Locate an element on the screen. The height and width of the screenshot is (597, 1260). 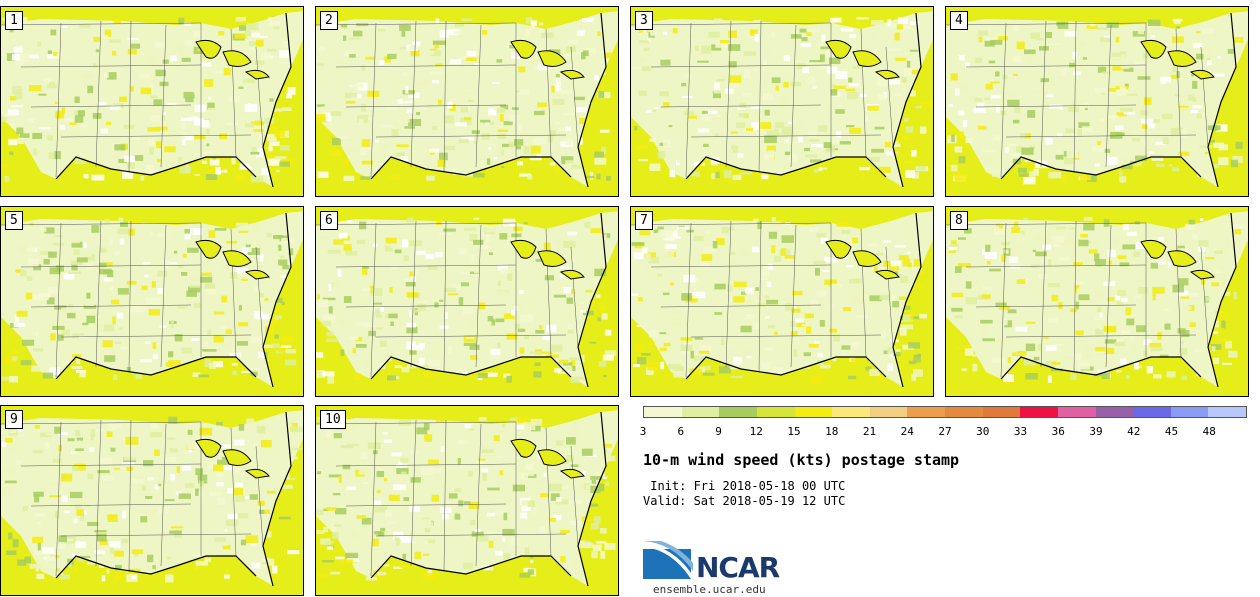
color-bar-tick-label: 30 is located at coordinates (983, 431).